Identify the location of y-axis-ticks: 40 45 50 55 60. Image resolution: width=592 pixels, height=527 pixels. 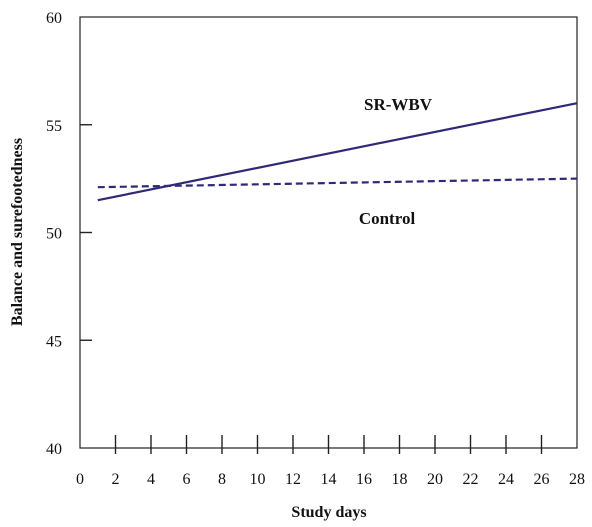
(69, 234).